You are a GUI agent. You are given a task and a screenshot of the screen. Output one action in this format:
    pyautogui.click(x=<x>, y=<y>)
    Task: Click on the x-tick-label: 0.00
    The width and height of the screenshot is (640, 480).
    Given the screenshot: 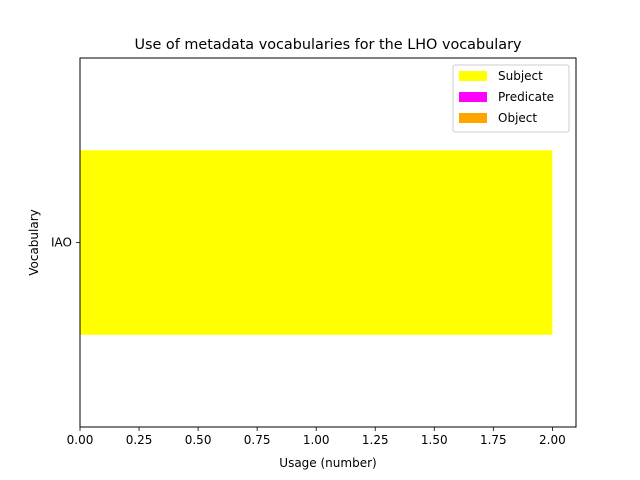 What is the action you would take?
    pyautogui.click(x=80, y=440)
    